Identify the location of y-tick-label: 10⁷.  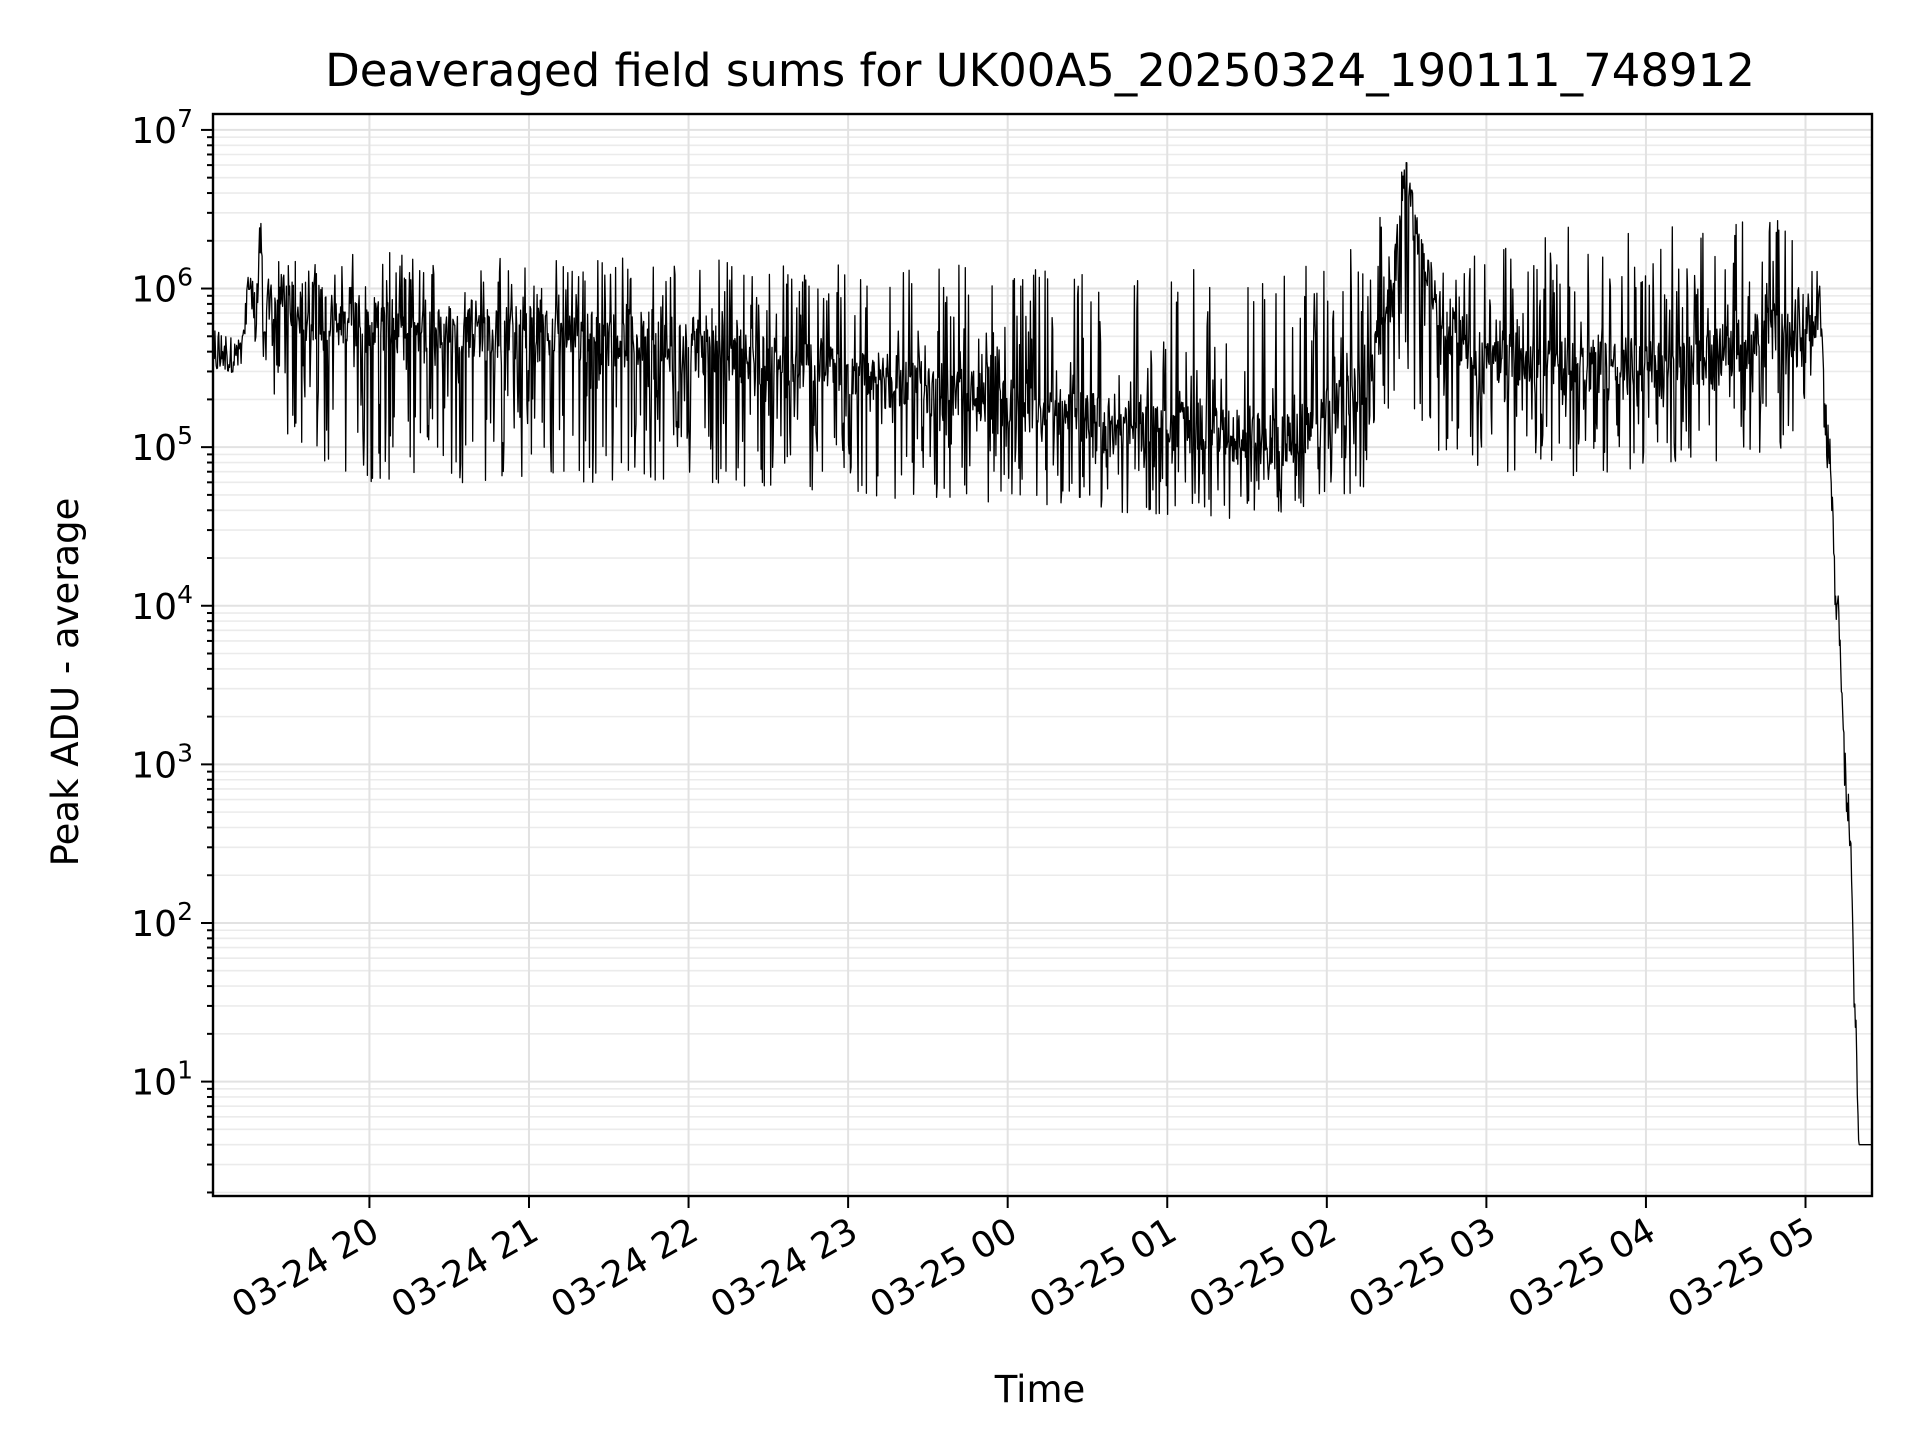
(162, 128).